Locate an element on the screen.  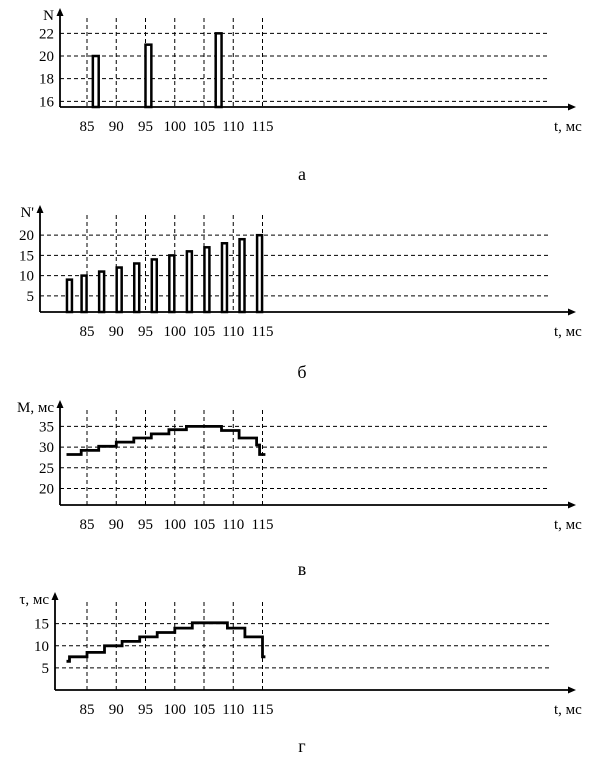
y-tick-label: 35 is located at coordinates (46, 427).